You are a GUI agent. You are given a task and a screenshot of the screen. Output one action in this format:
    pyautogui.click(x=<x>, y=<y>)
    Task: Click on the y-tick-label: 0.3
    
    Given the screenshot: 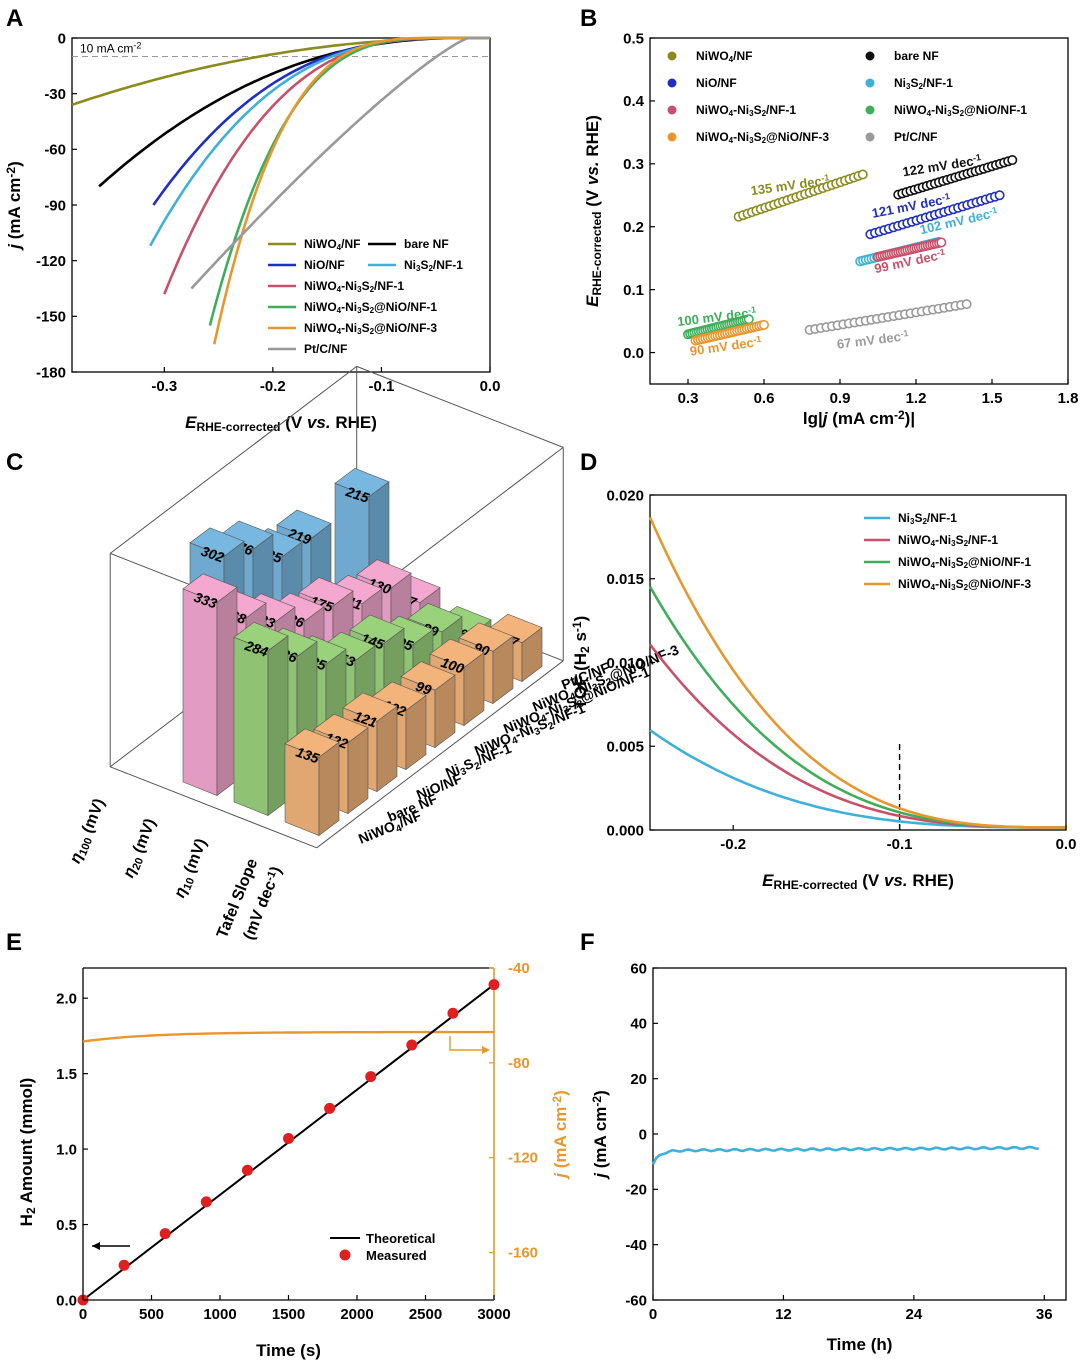 What is the action you would take?
    pyautogui.click(x=633, y=164)
    